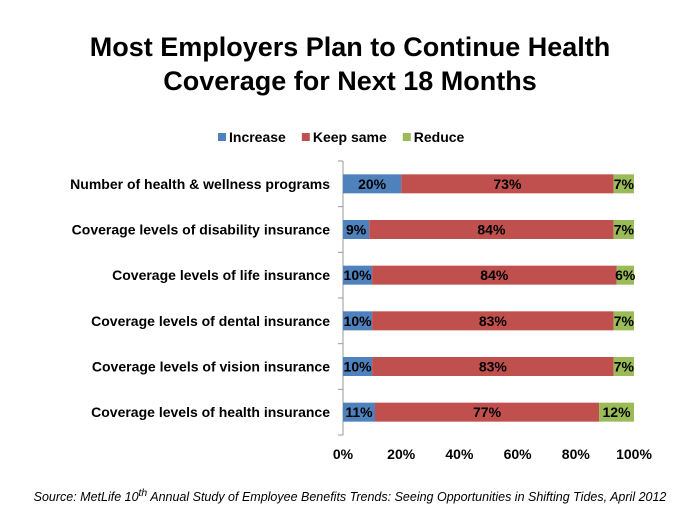  I want to click on x-tick-label: 40%, so click(459, 454).